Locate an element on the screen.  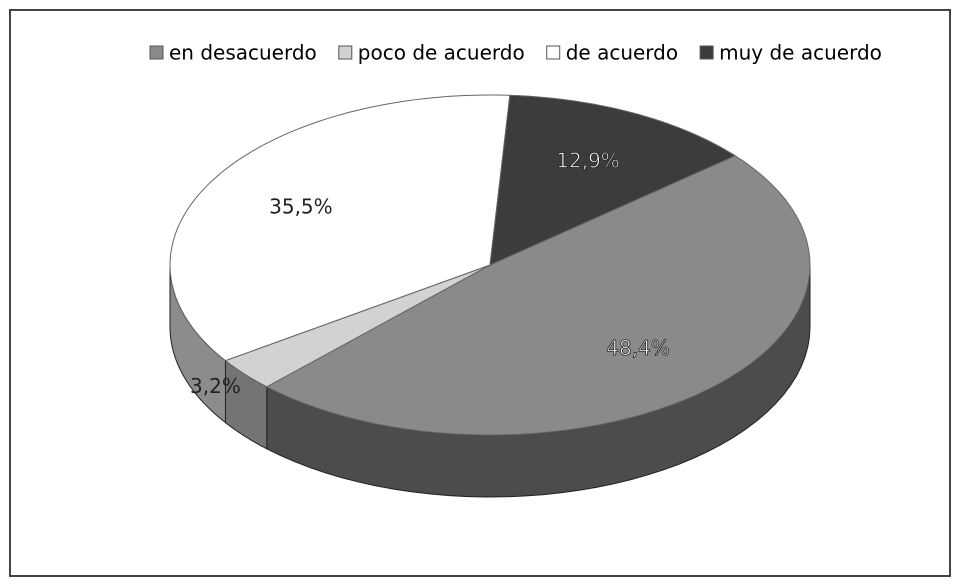
legend-label: poco de acuerdo is located at coordinates (441, 53).